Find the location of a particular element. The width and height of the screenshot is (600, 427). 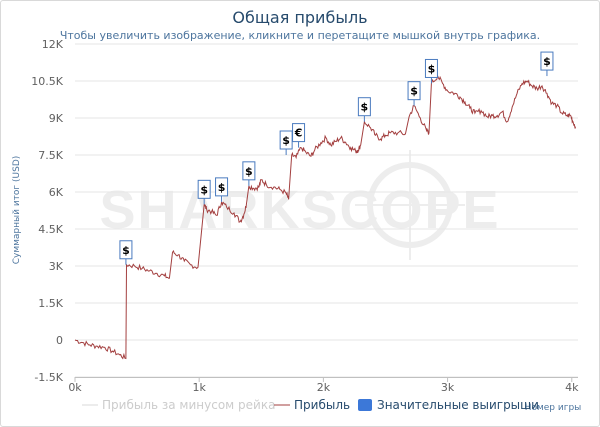

legend-item-wins: Значительные выигрыши is located at coordinates (448, 405).